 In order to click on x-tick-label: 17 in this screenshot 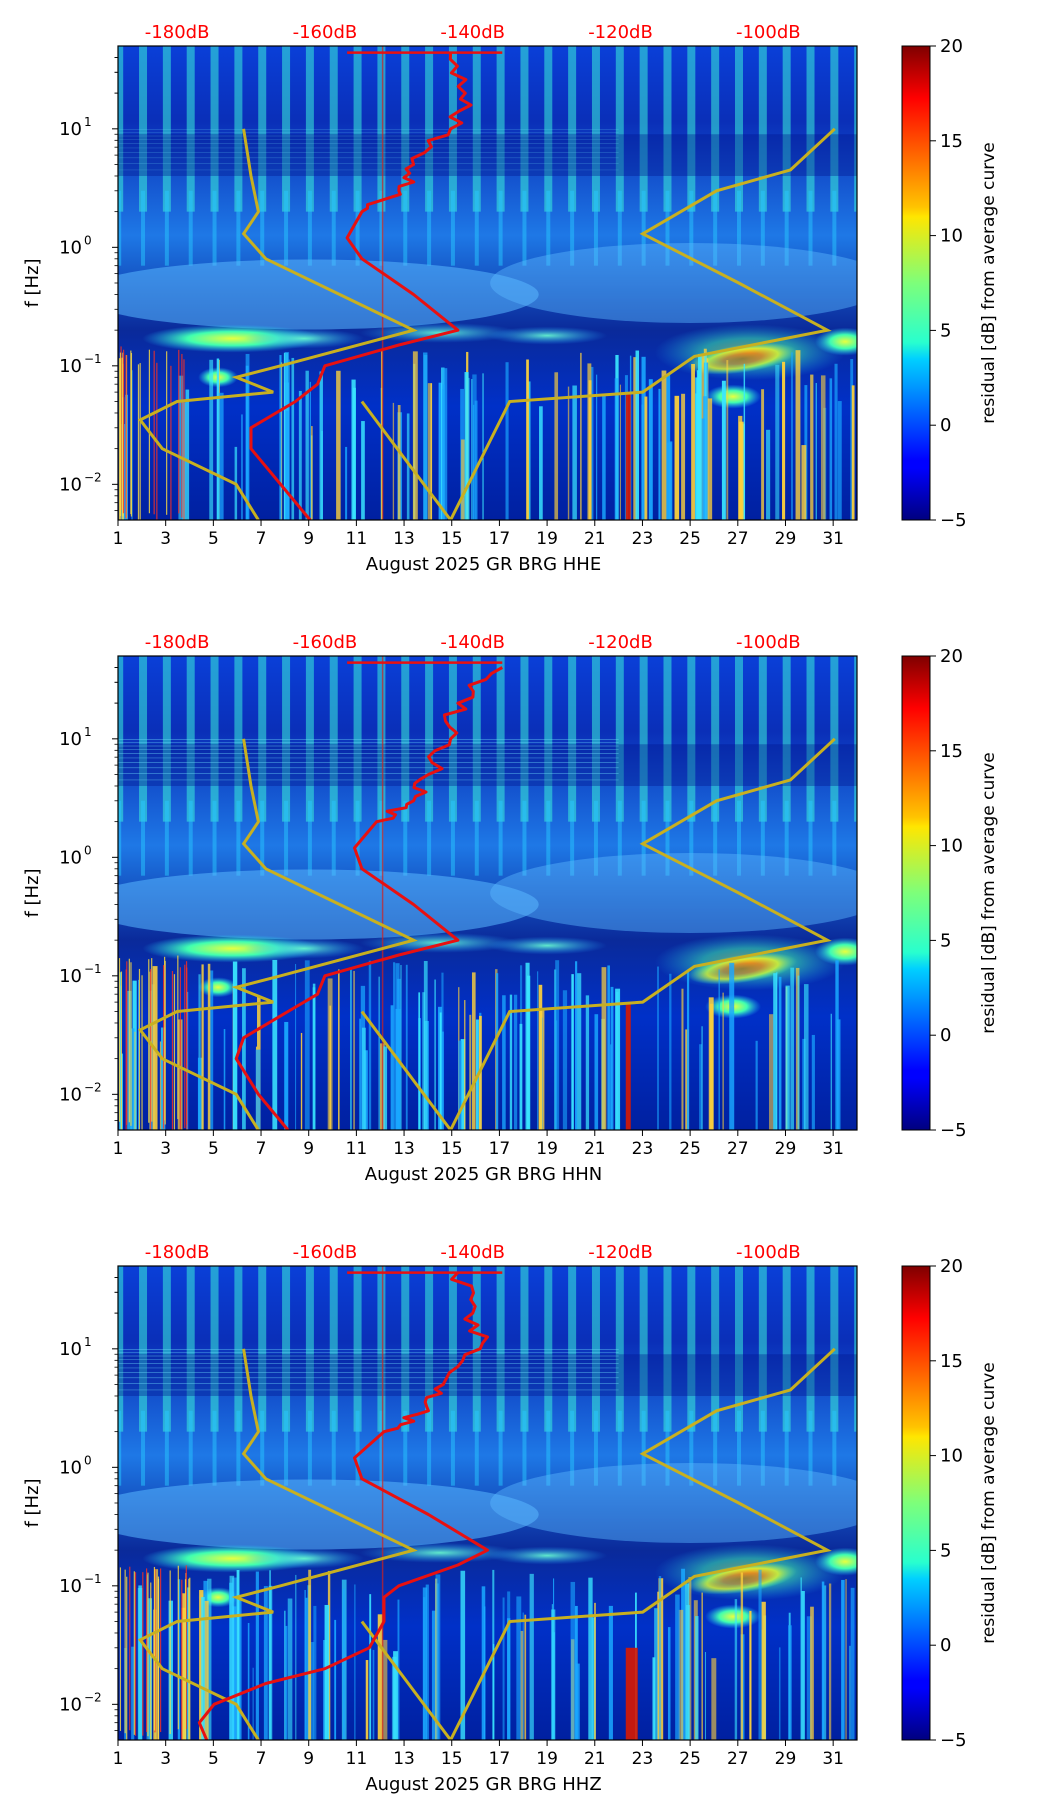, I will do `click(500, 1759)`.